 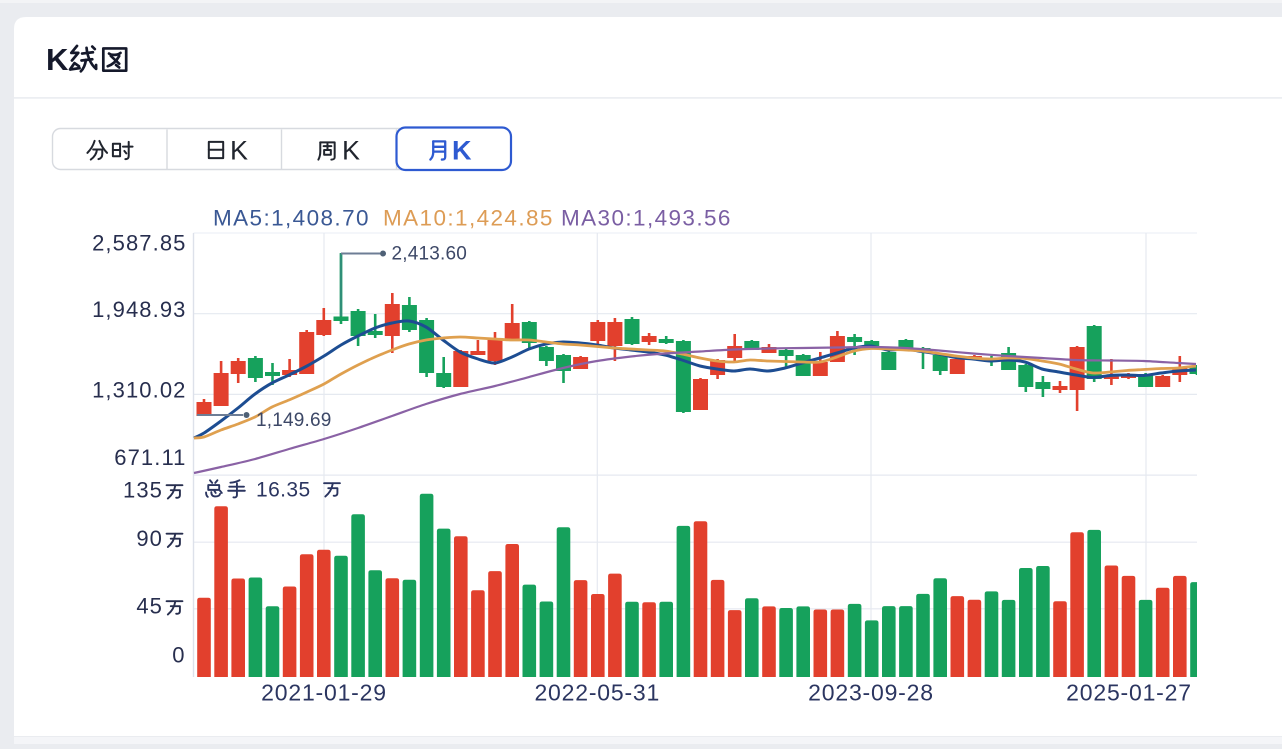 I want to click on svg-text: 2,413.60, so click(x=430, y=254).